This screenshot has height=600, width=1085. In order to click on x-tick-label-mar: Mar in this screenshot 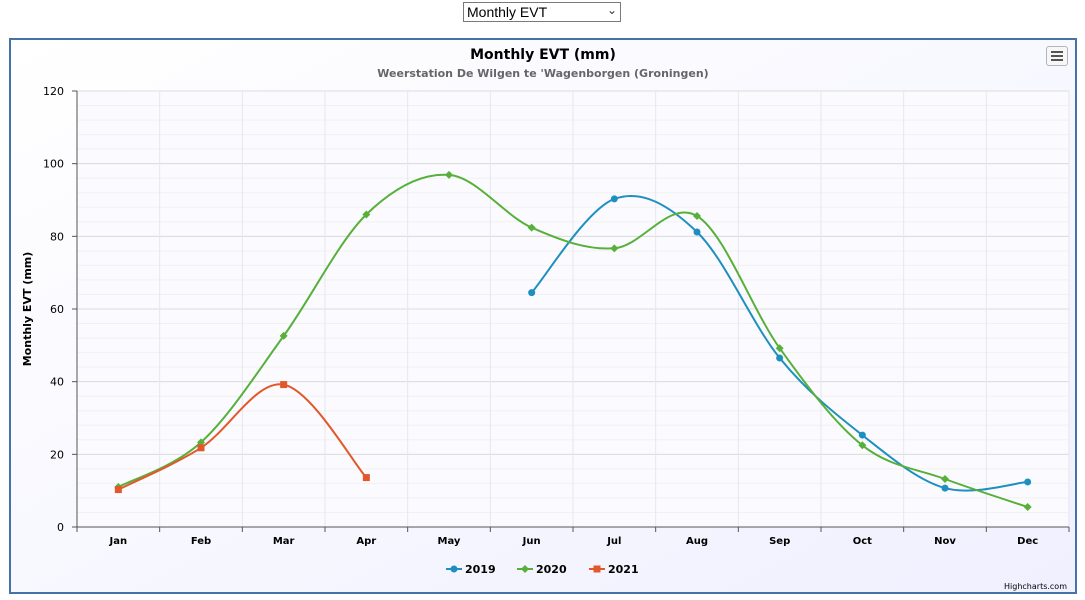, I will do `click(284, 541)`.